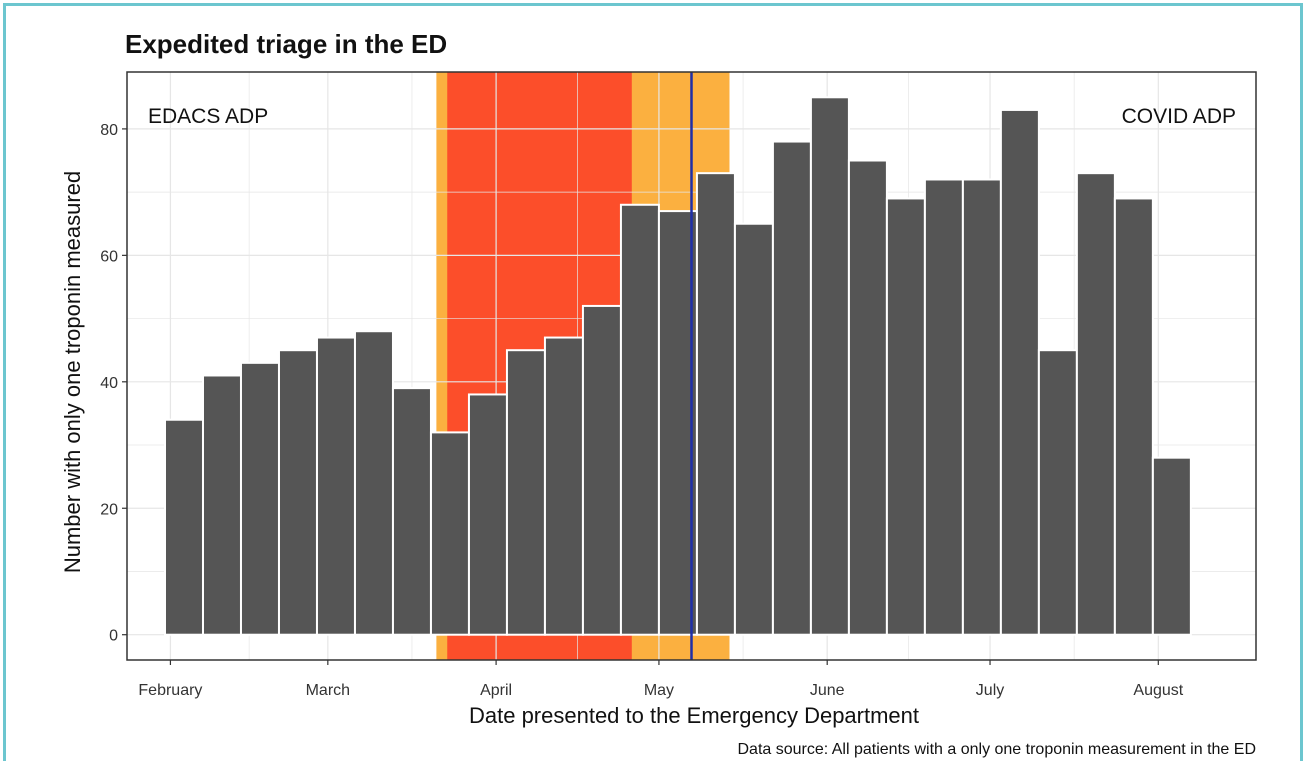 This screenshot has width=1312, height=764. I want to click on y-tick-label-80: 80, so click(109, 130).